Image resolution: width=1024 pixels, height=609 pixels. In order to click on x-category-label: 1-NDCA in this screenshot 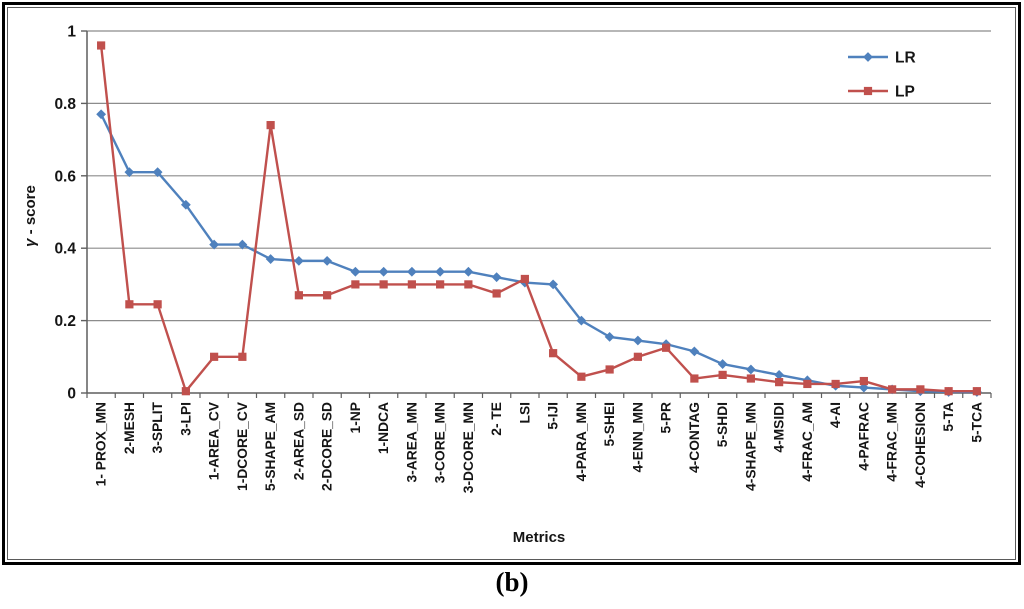, I will do `click(383, 428)`.